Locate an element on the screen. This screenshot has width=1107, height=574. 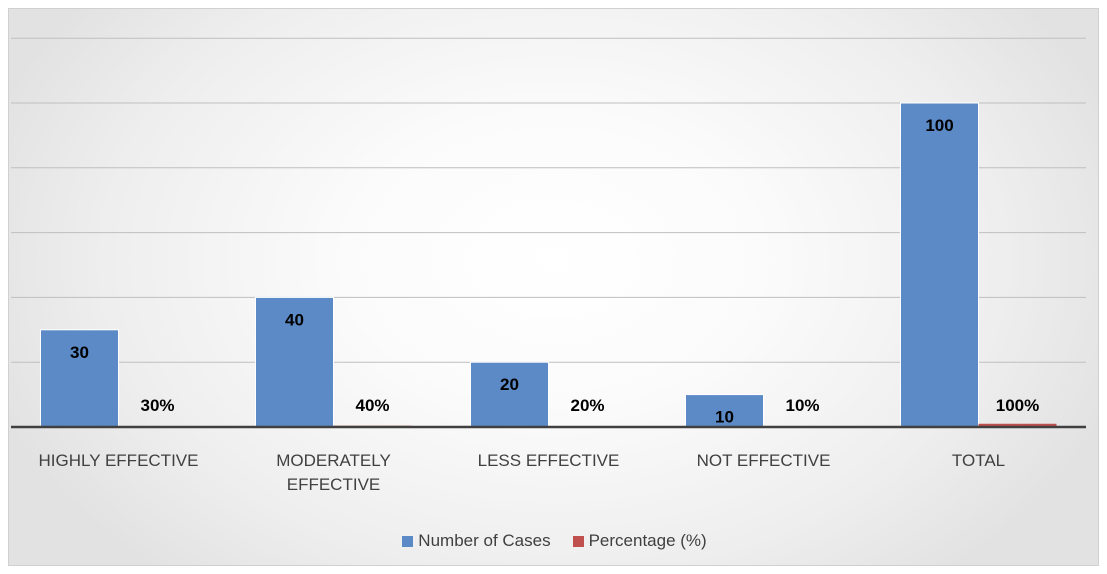
category-label: LESS EFFECTIVE is located at coordinates (549, 460).